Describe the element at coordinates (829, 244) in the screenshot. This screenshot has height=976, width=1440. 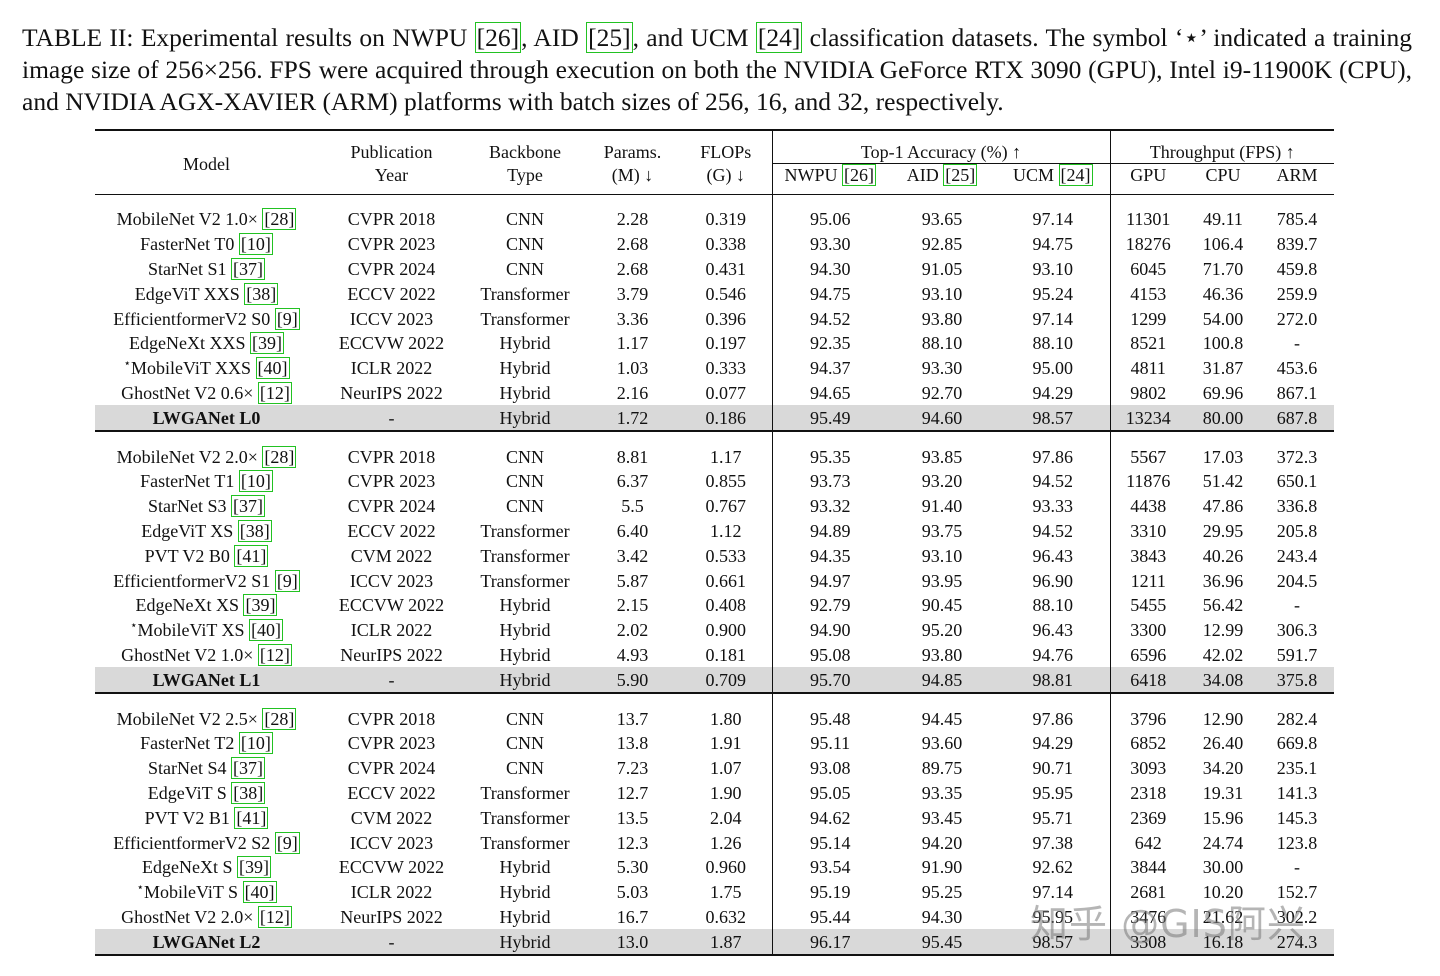
I see `cell-nwpu-acc: 93.30` at that location.